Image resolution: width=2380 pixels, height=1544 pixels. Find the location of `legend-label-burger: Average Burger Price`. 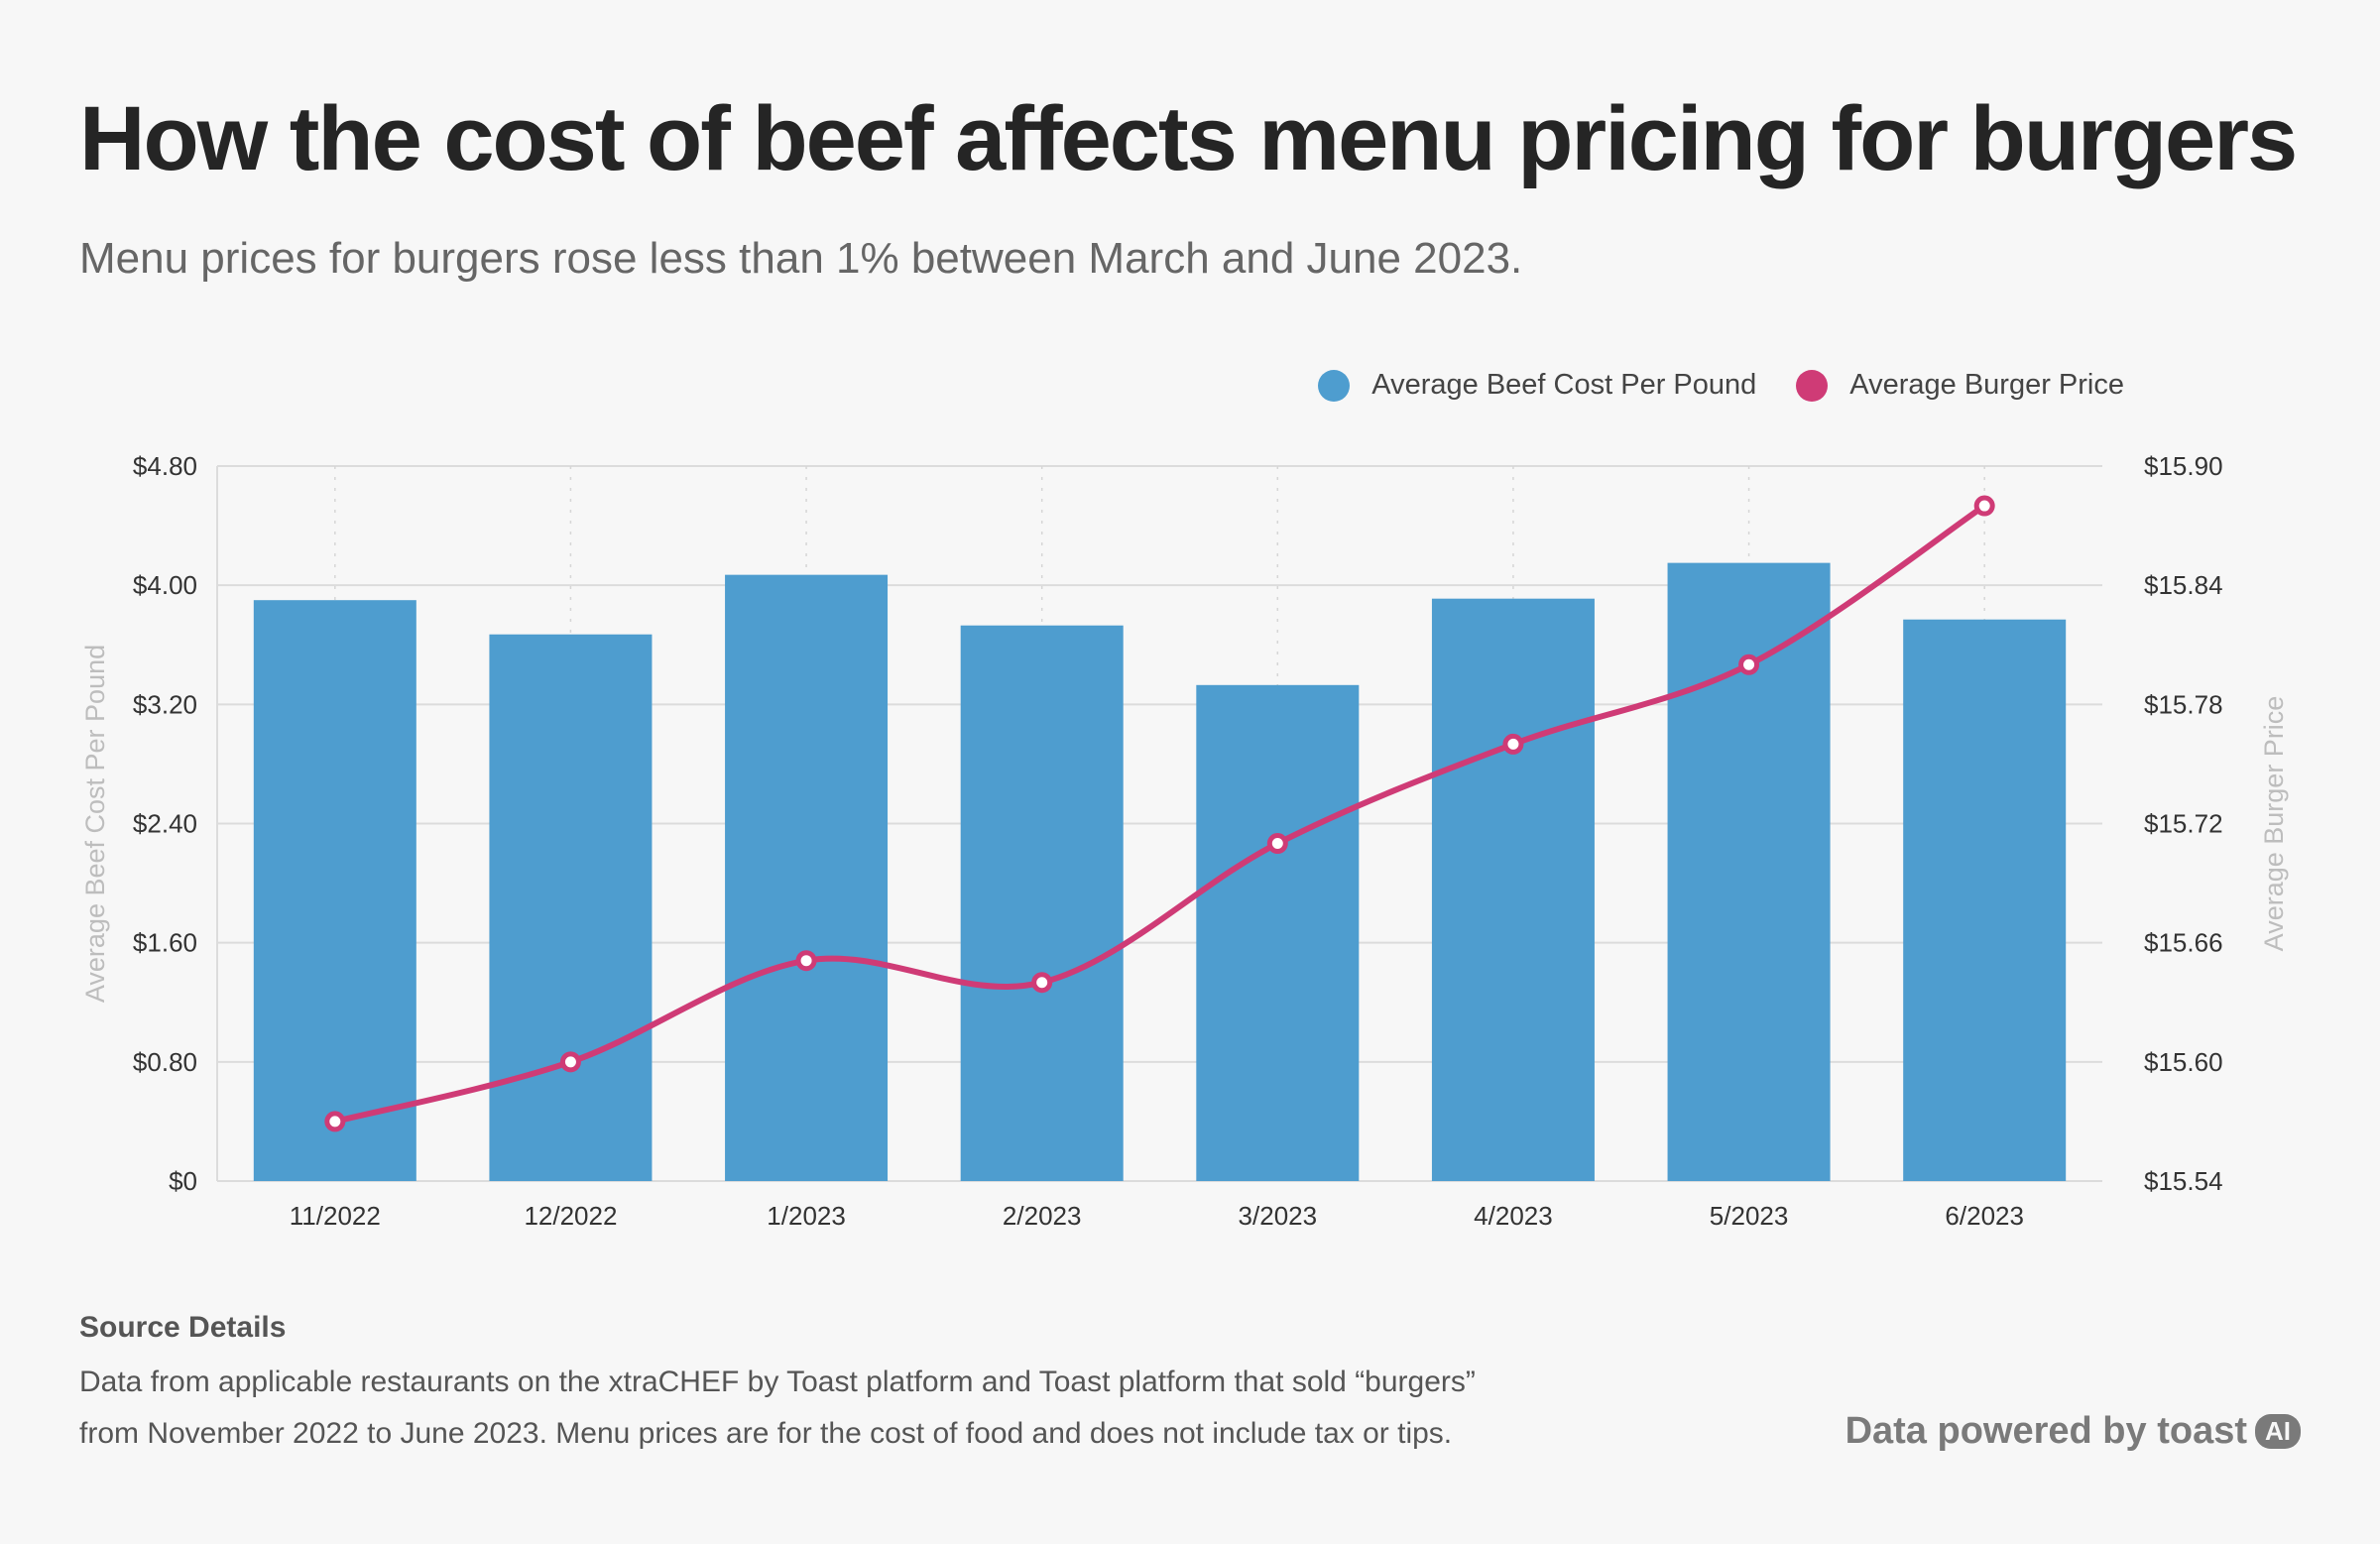

legend-label-burger: Average Burger Price is located at coordinates (1986, 385).